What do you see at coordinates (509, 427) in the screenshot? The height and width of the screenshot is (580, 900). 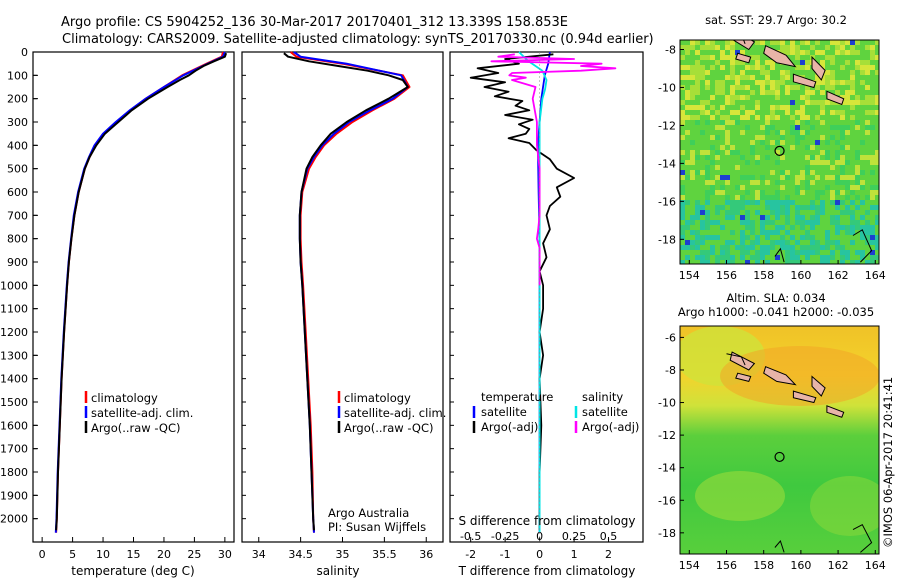 I see `legend-temp-argo: Argo(-adj)` at bounding box center [509, 427].